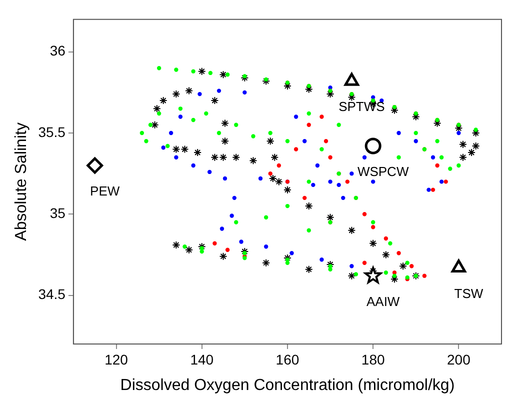 The height and width of the screenshot is (407, 519). I want to click on x-tick-label: 120, so click(116, 359).